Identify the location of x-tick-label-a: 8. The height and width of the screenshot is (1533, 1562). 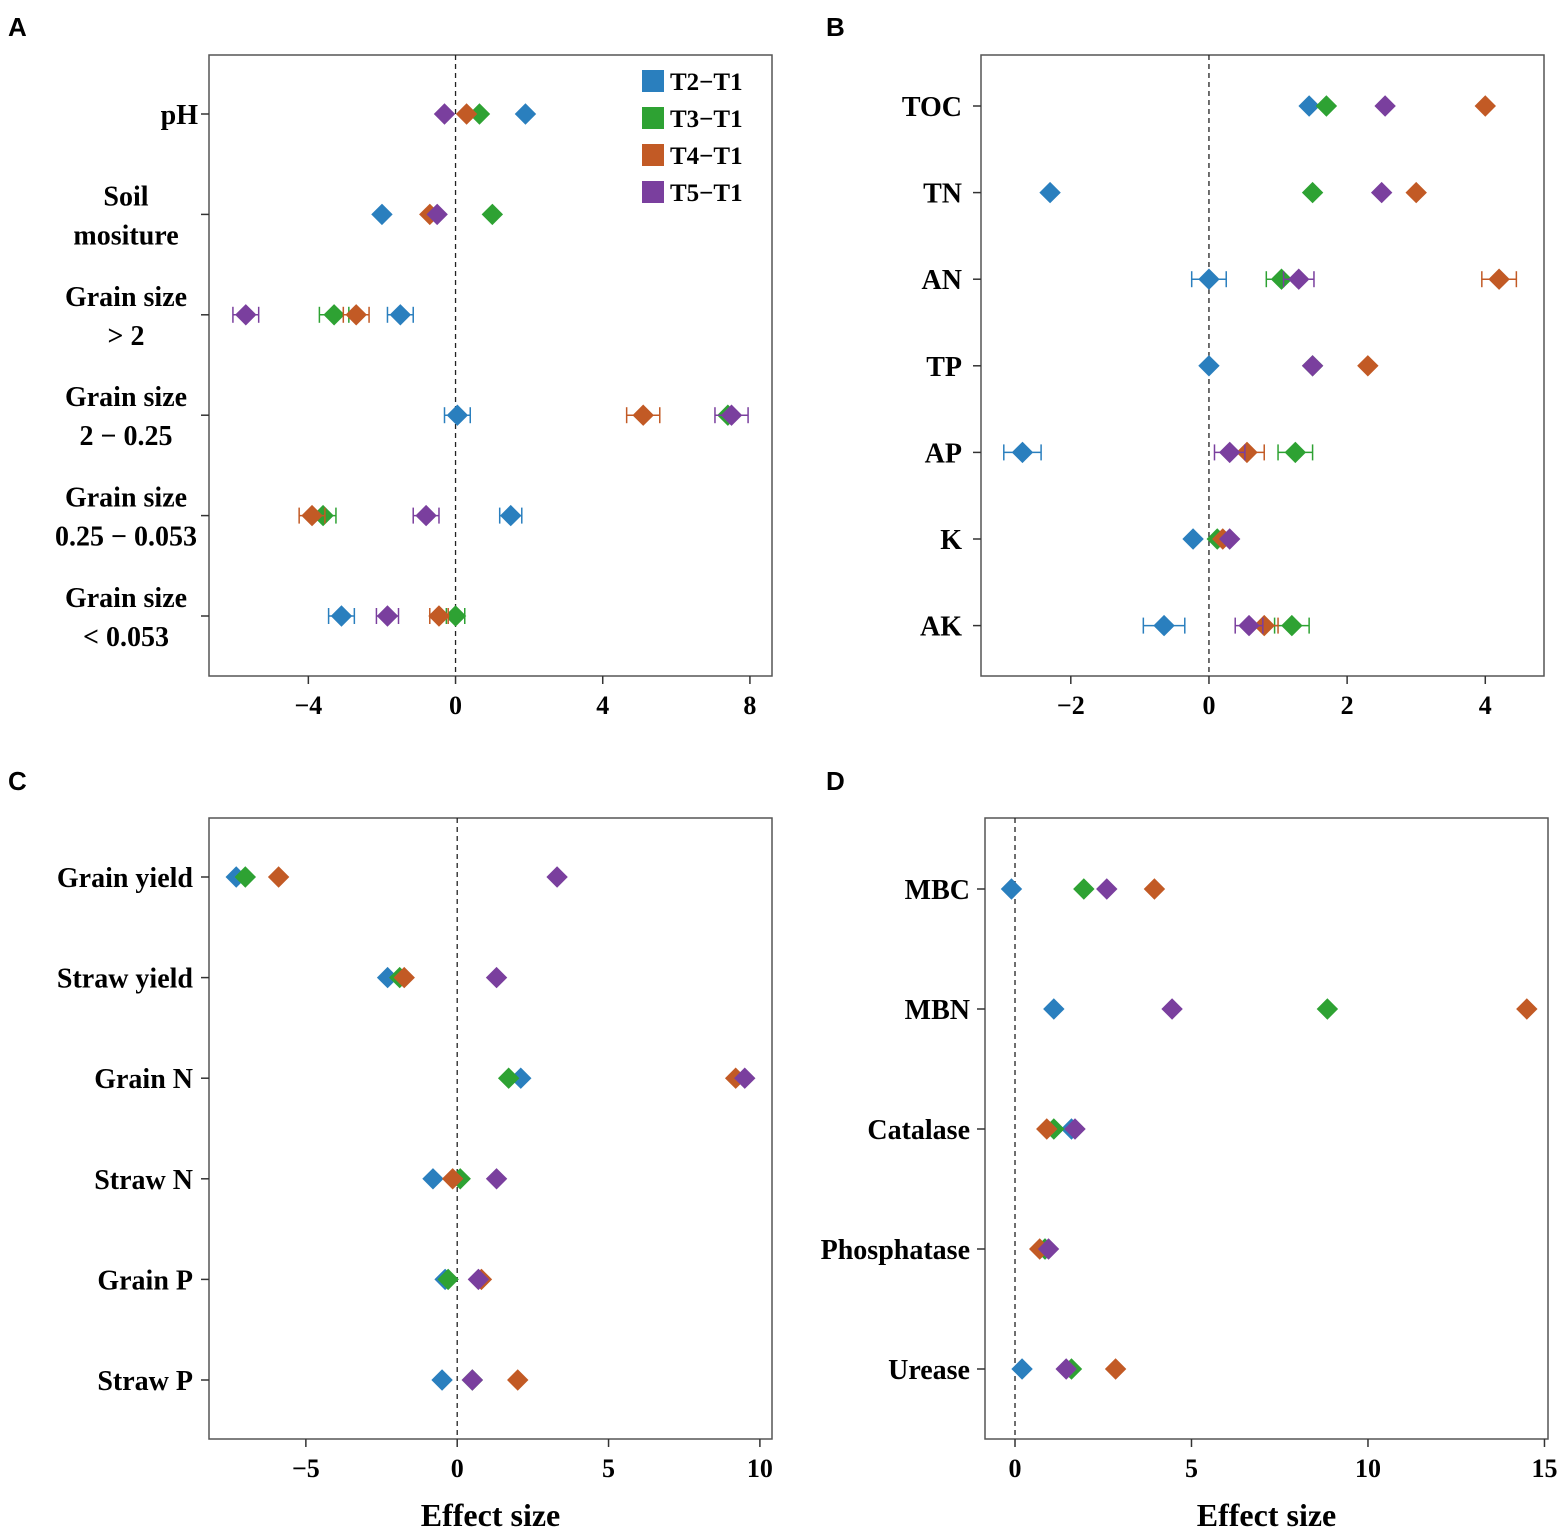
(749, 705).